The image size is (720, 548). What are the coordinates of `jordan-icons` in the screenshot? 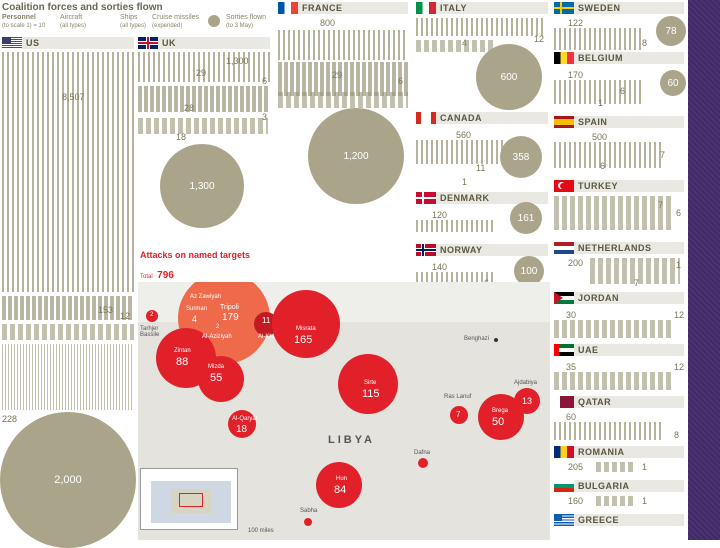 It's located at (614, 329).